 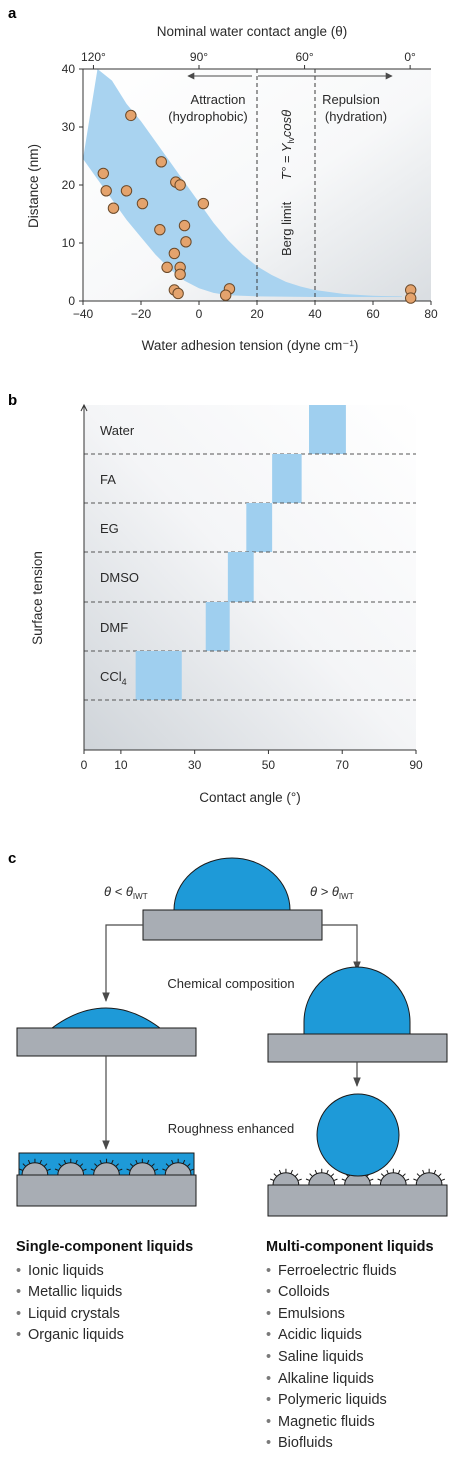 What do you see at coordinates (121, 765) in the screenshot?
I see `x-tick-label: 10` at bounding box center [121, 765].